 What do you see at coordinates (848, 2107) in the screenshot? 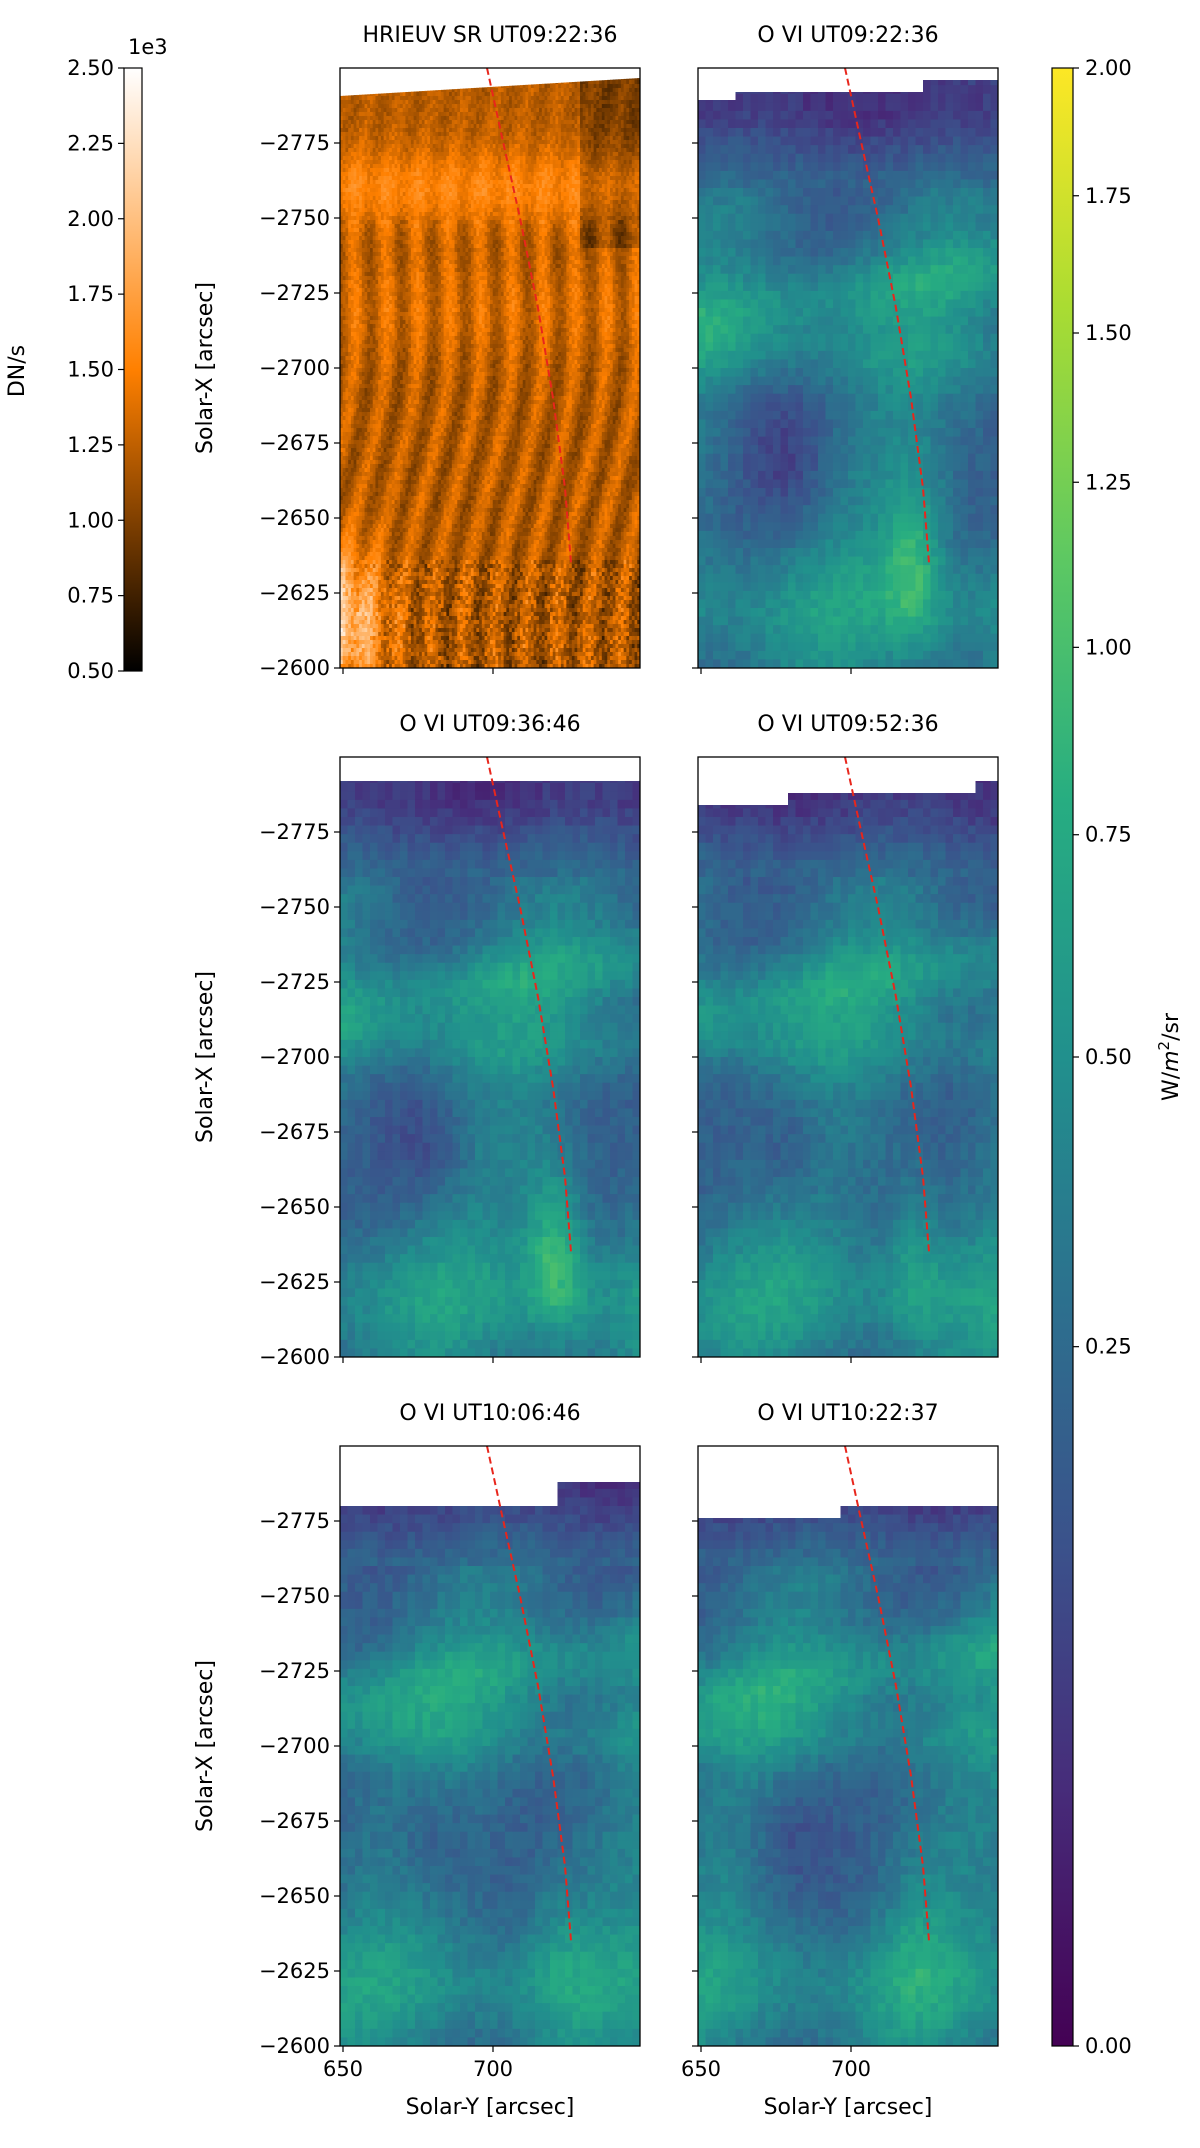
I see `panel-6-xlabel: Solar-Y [arcsec]` at bounding box center [848, 2107].